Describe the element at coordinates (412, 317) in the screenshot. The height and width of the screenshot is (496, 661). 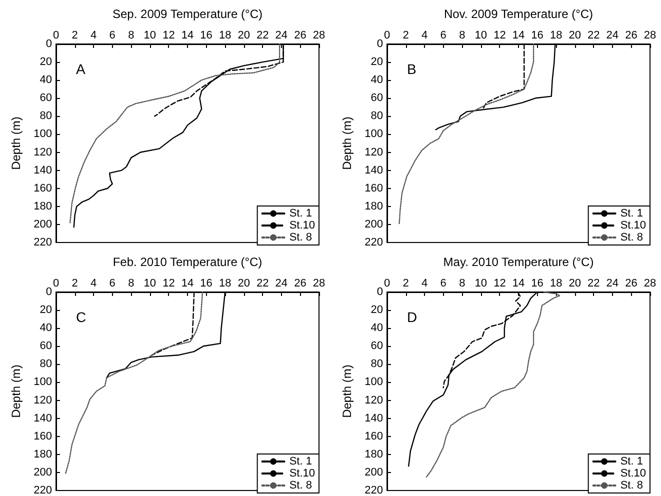
I see `annotation: D` at that location.